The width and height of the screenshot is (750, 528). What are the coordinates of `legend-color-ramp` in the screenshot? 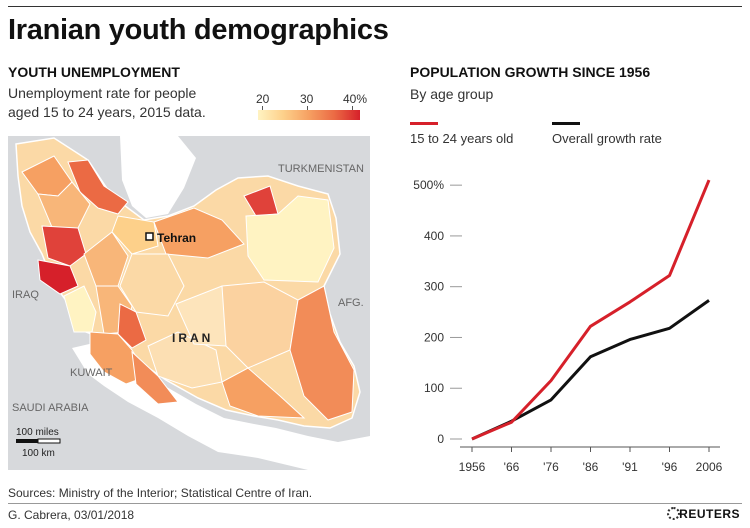 It's located at (309, 115).